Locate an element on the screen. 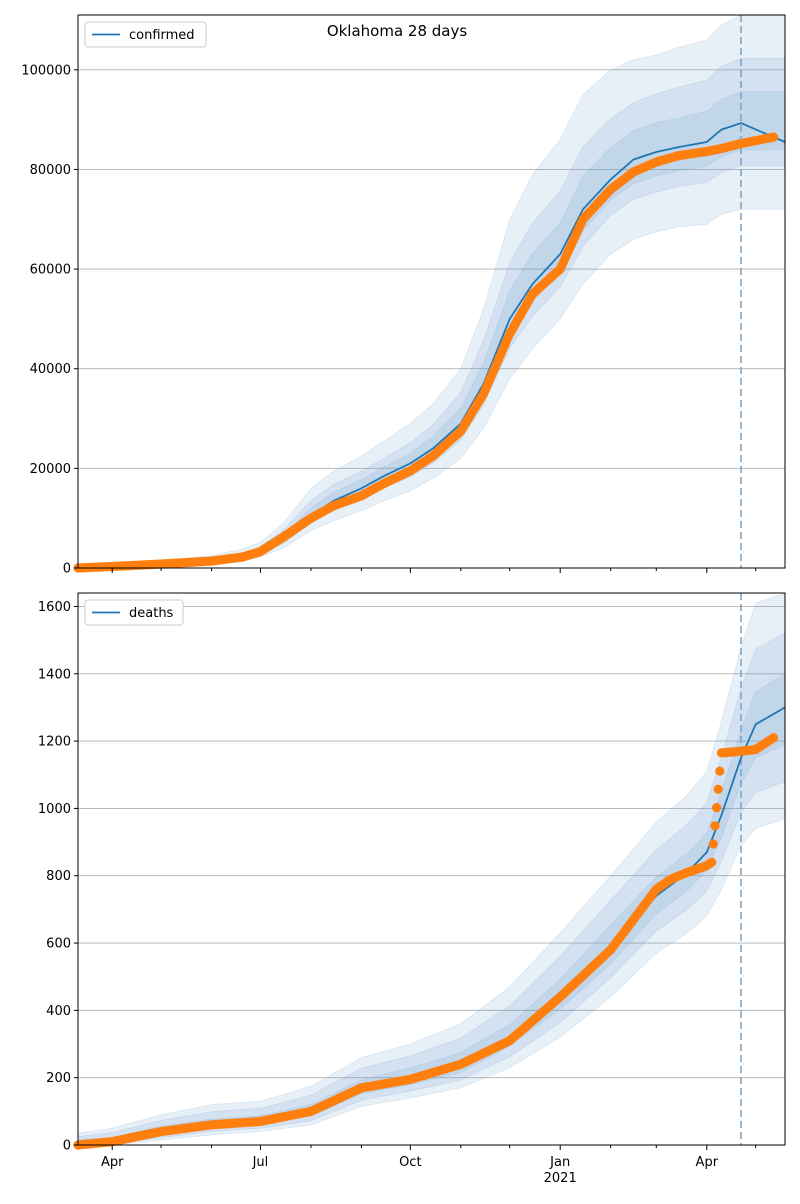  deaths-legend-box is located at coordinates (134, 612).